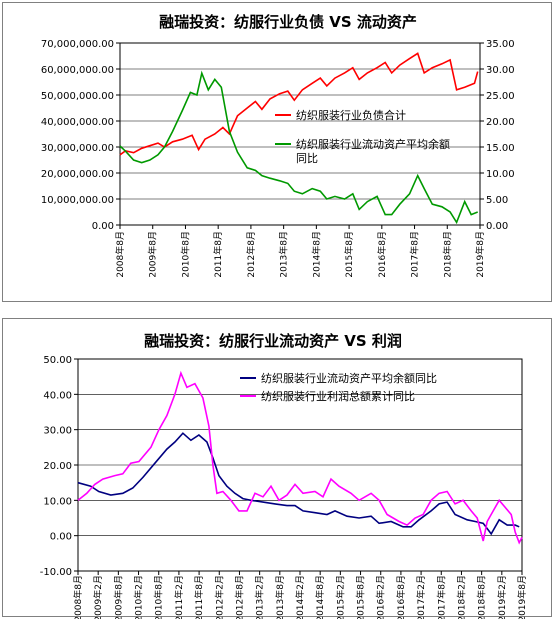 The height and width of the screenshot is (619, 556). I want to click on x-tick-label: 2012年2月, so click(219, 597).